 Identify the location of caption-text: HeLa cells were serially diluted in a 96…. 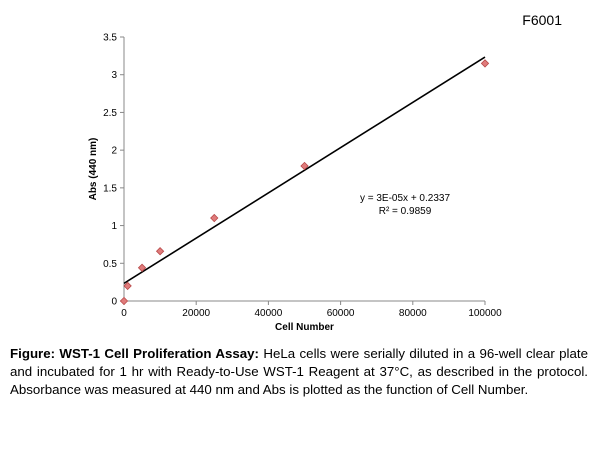
(299, 371).